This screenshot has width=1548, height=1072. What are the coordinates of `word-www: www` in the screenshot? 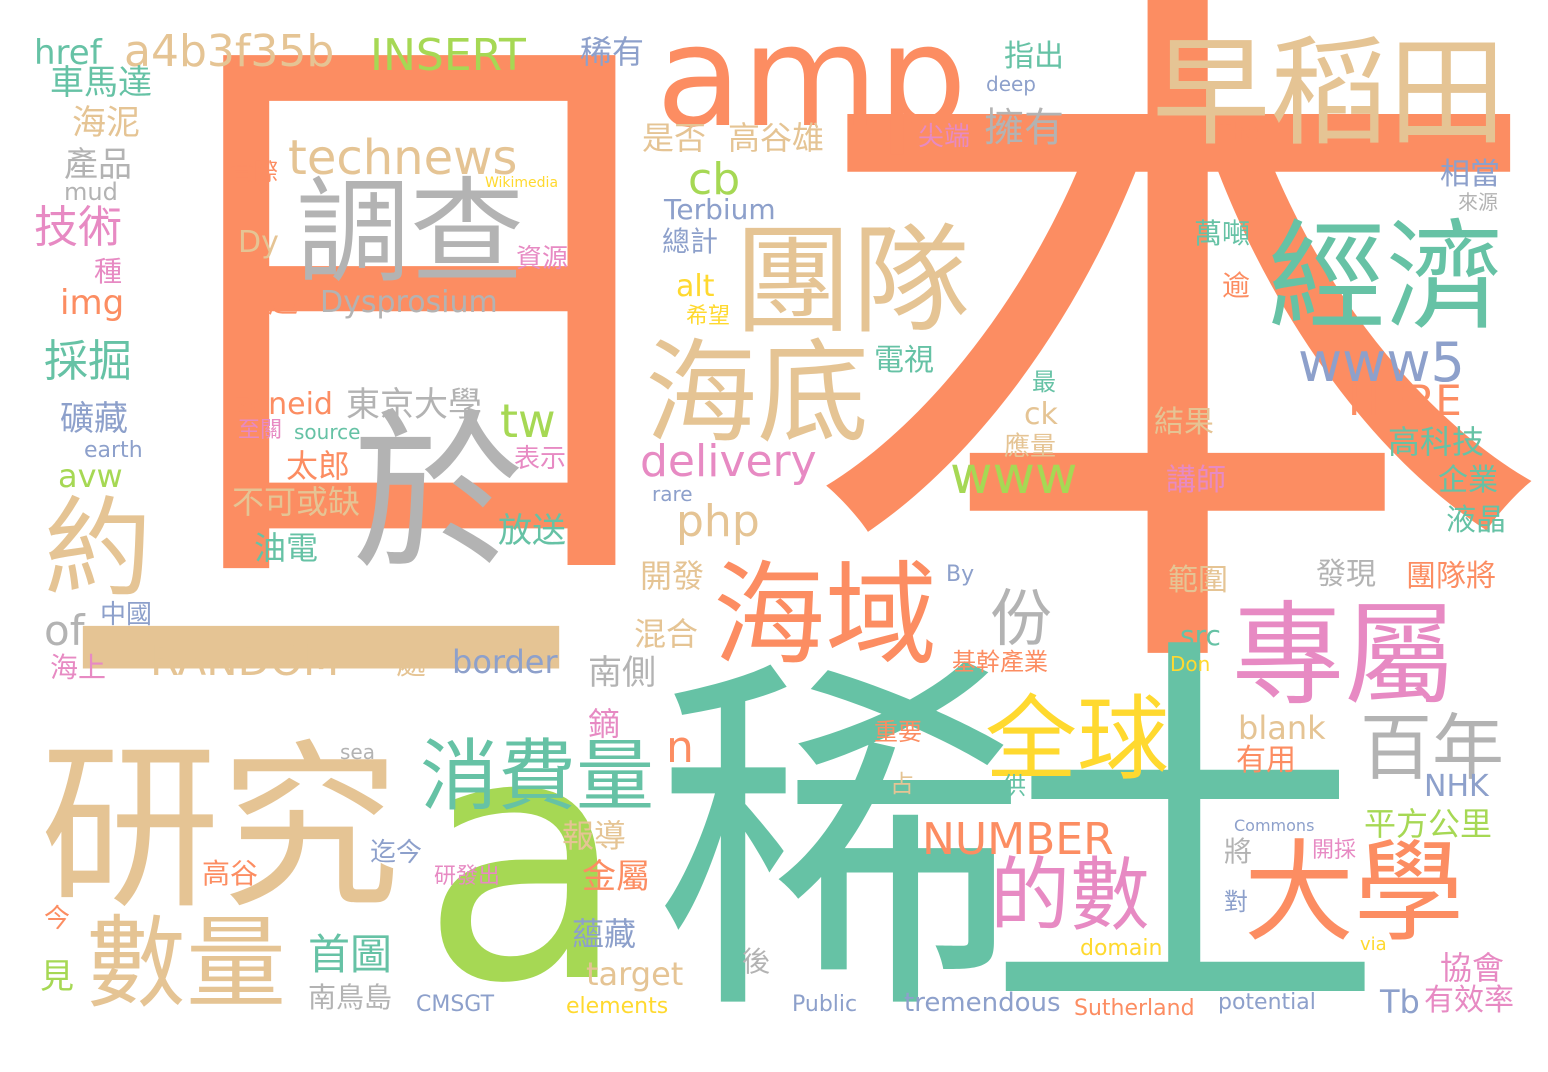 It's located at (1014, 476).